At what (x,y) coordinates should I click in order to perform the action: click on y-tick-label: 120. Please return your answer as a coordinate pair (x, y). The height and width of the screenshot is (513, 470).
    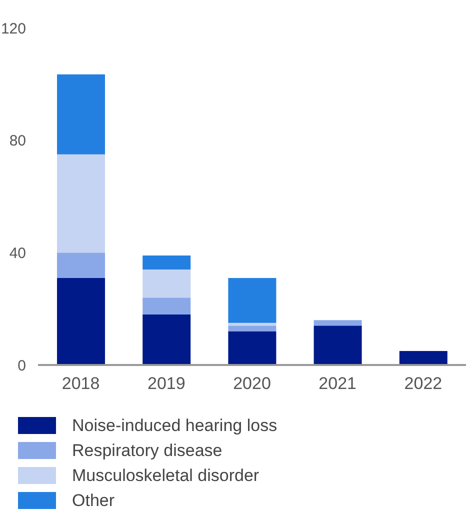
    Looking at the image, I should click on (13, 29).